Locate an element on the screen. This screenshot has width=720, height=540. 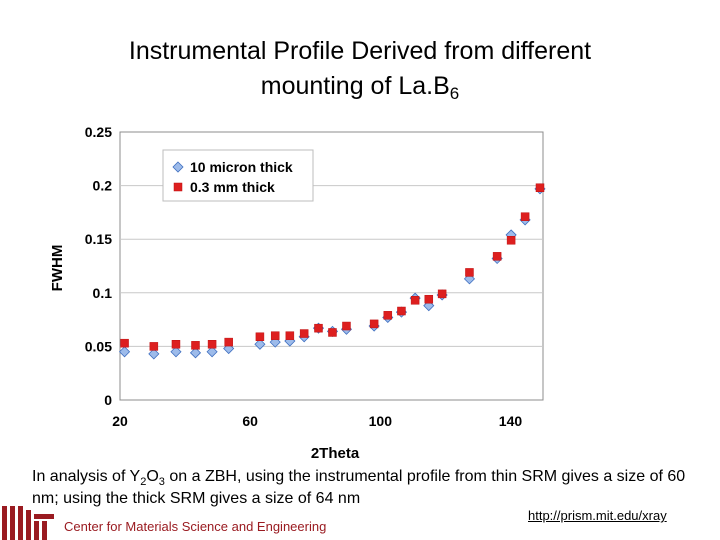
legend-label: 0.3 mm thick is located at coordinates (232, 187).